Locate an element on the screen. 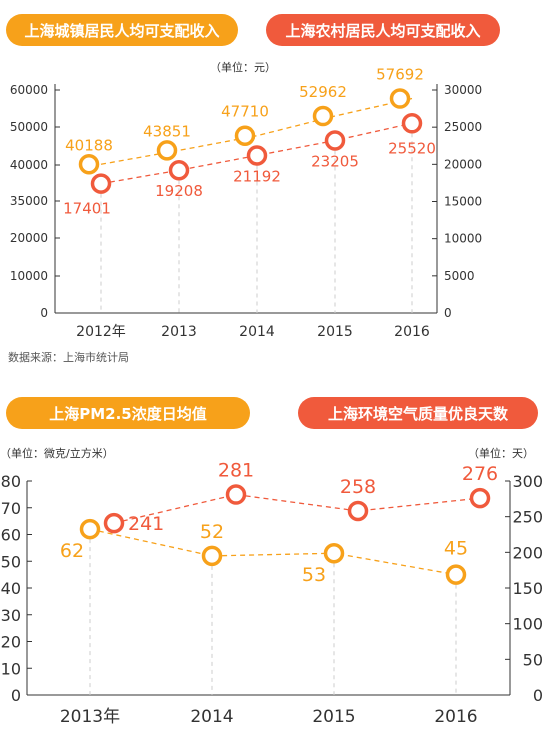 This screenshot has width=543, height=731. chart1-rural-label: 21192 is located at coordinates (257, 176).